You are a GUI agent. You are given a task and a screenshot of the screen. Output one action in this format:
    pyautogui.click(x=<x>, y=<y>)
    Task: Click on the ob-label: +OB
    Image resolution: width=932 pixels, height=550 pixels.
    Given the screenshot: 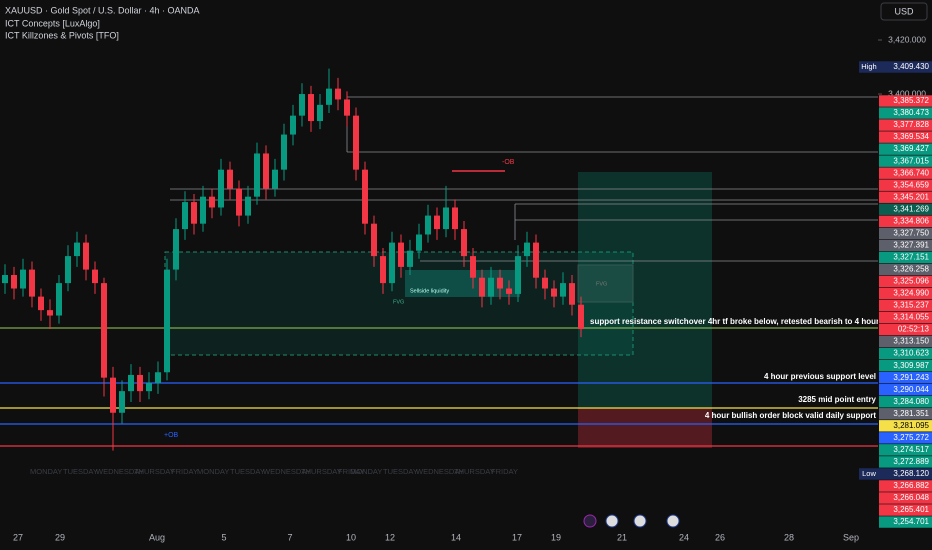 What is the action you would take?
    pyautogui.click(x=171, y=435)
    